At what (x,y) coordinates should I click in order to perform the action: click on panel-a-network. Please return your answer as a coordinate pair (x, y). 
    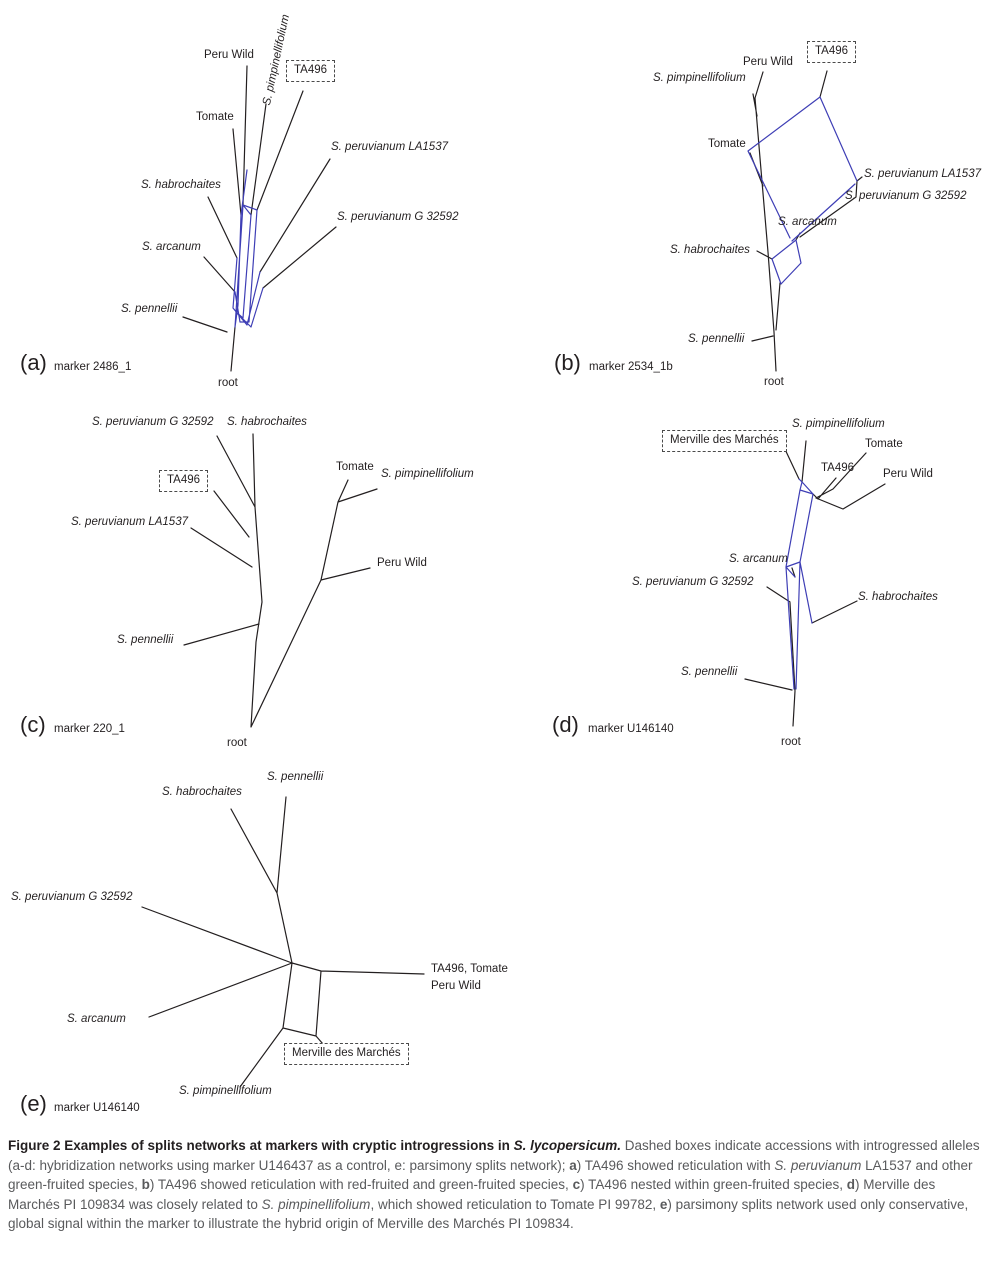
    Looking at the image, I should click on (259, 218).